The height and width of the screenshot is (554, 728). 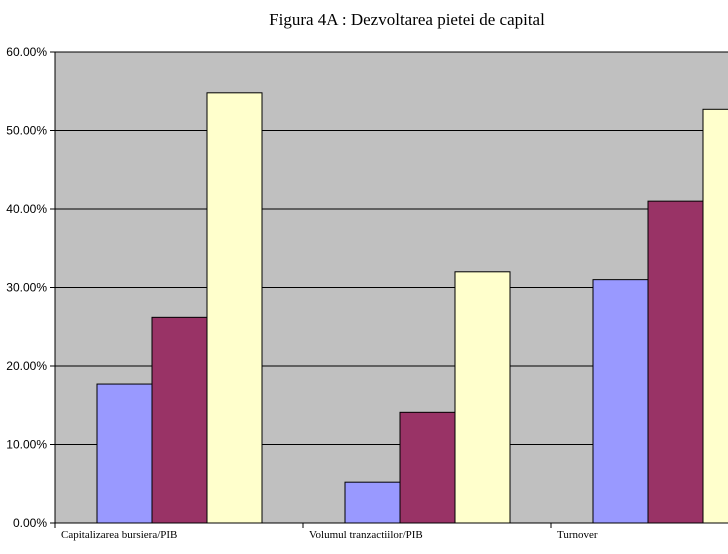 I want to click on y-tick-label: 60.00%, so click(x=26, y=52).